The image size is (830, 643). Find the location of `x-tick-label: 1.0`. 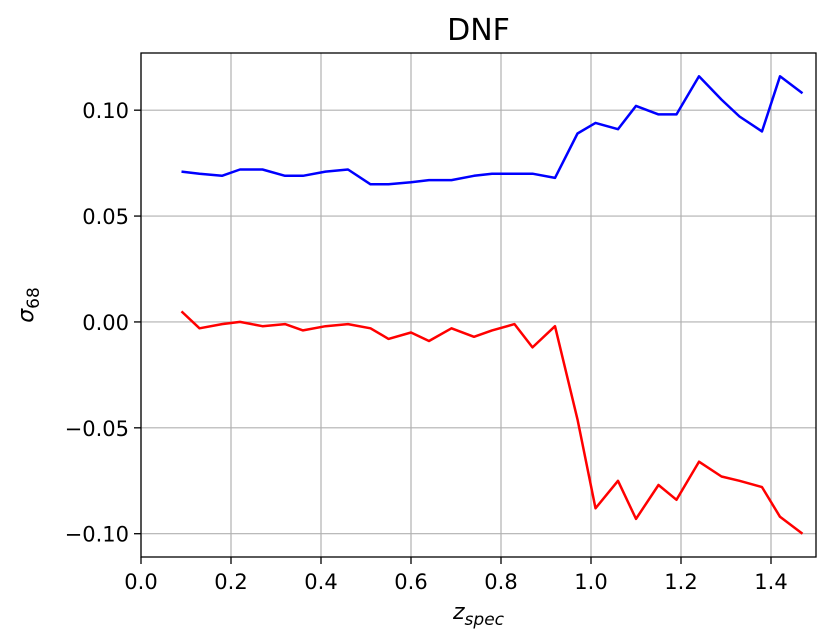

x-tick-label: 1.0 is located at coordinates (590, 582).